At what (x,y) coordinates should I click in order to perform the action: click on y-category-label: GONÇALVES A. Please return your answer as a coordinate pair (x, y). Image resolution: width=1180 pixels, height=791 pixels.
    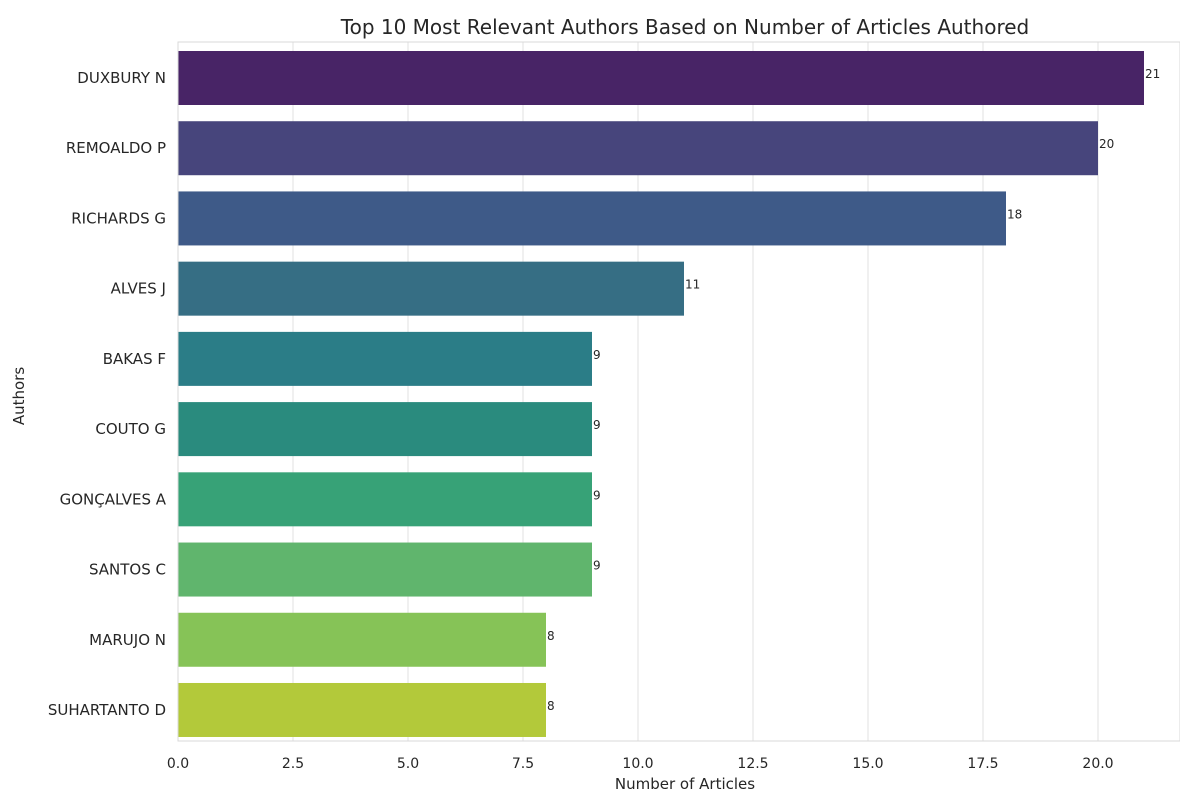
    Looking at the image, I should click on (113, 499).